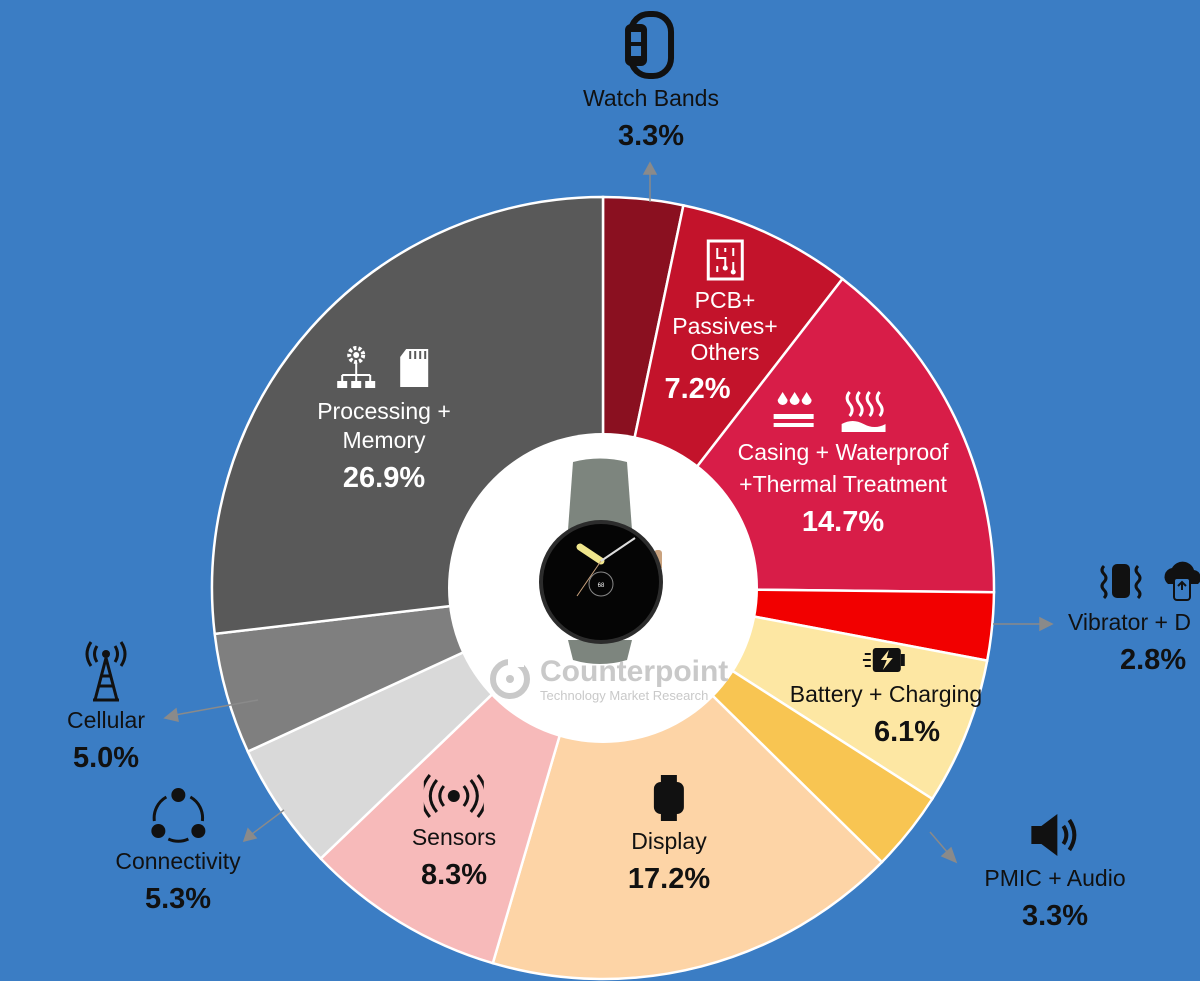  What do you see at coordinates (886, 695) in the screenshot?
I see `label-battery: Battery + Charging 6.1%` at bounding box center [886, 695].